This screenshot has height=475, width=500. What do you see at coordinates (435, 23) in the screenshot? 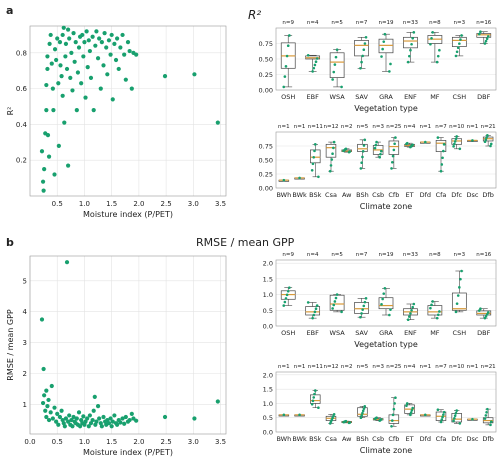
I see `a-veg-count-label: n=8` at bounding box center [435, 23].